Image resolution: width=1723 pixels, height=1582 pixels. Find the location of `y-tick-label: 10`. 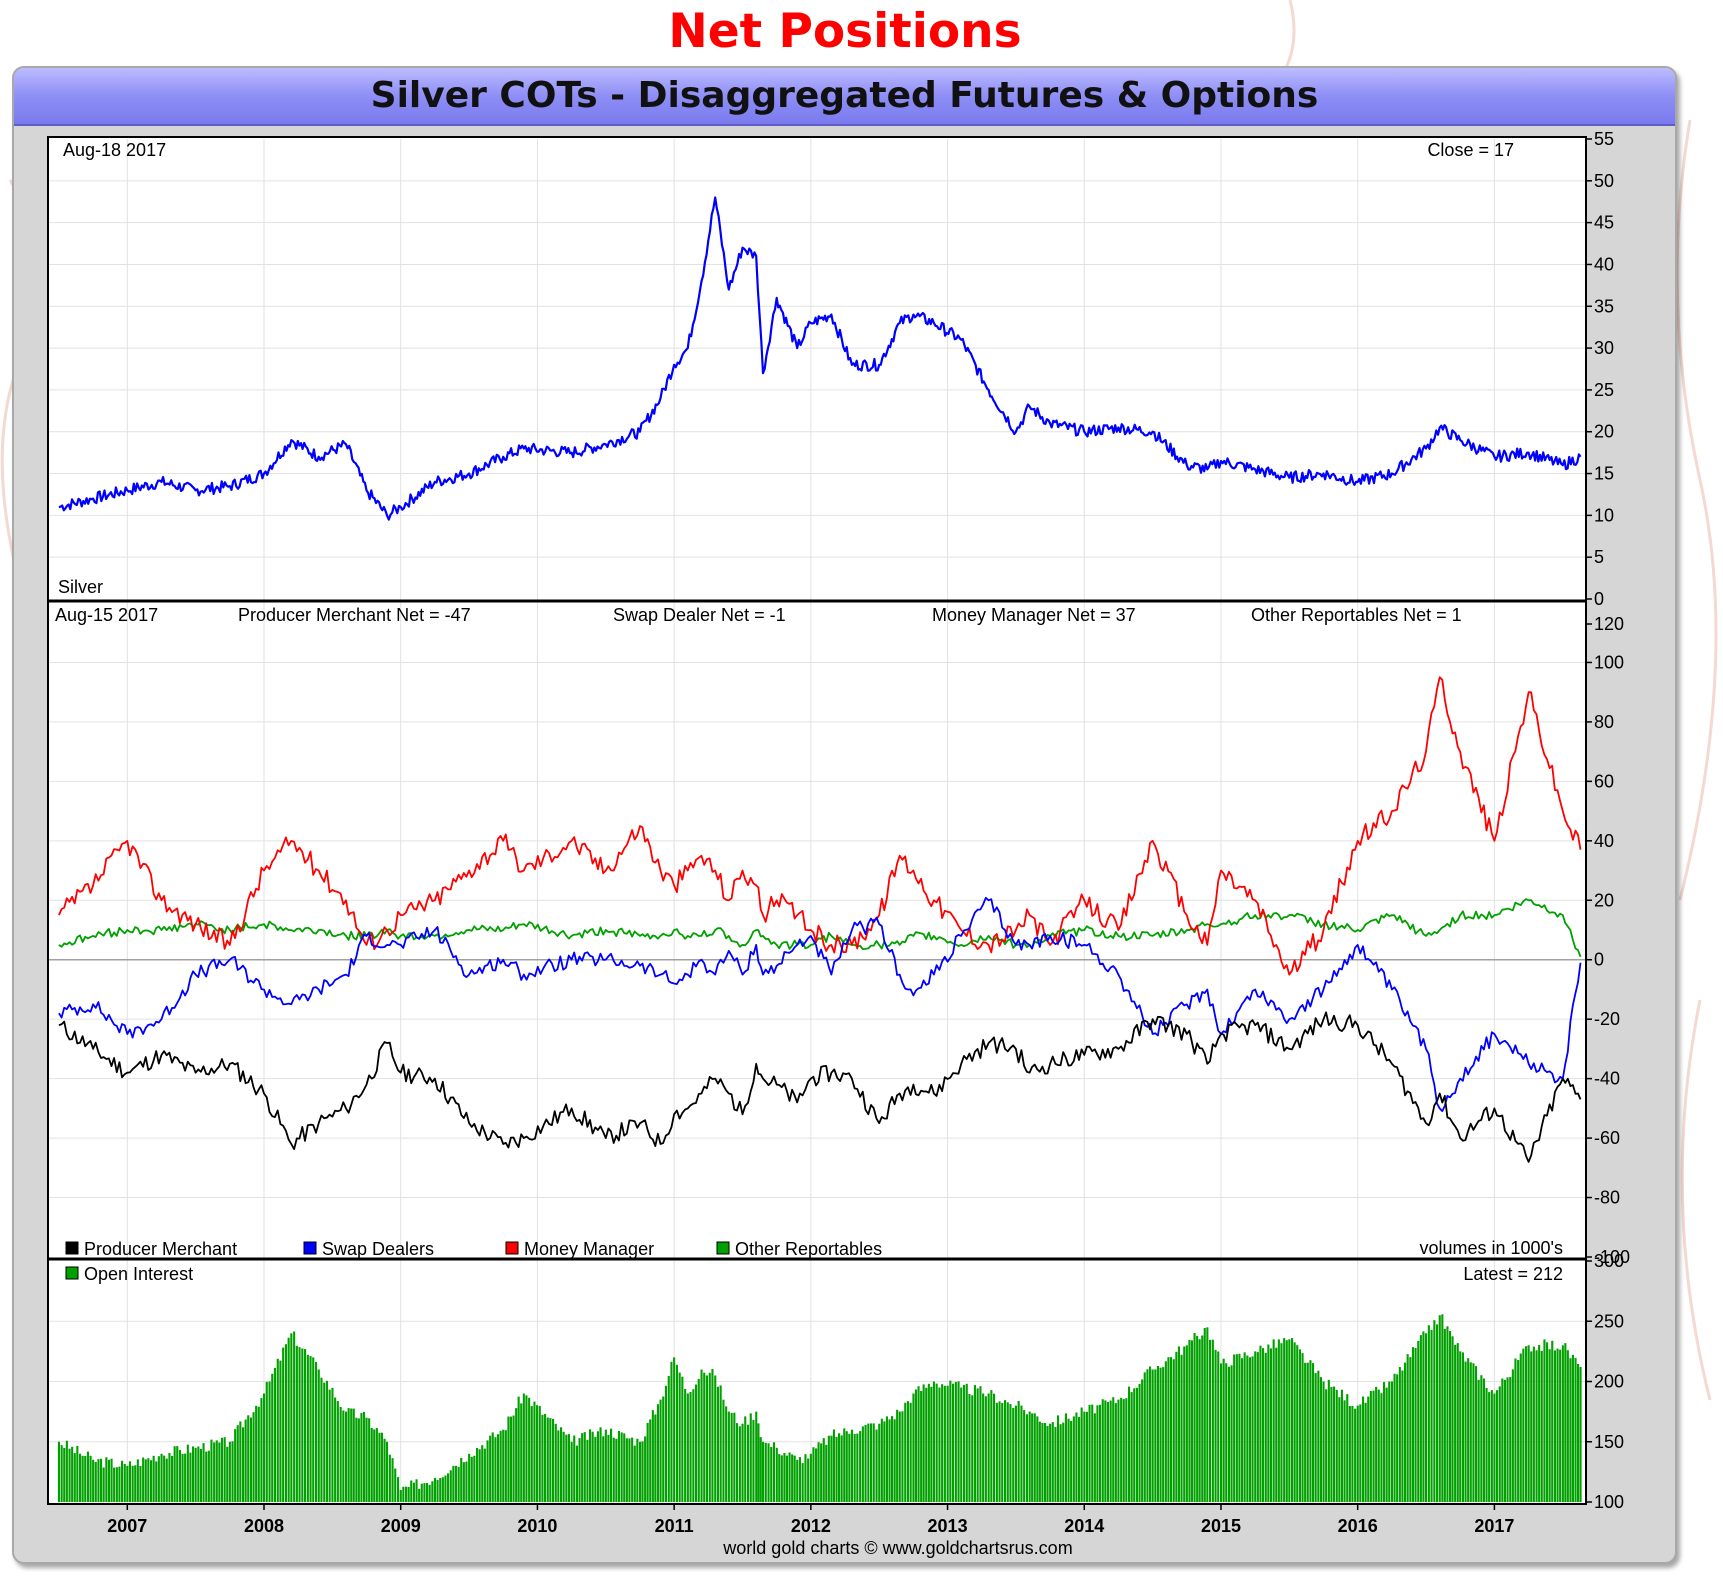

y-tick-label: 10 is located at coordinates (1604, 515).